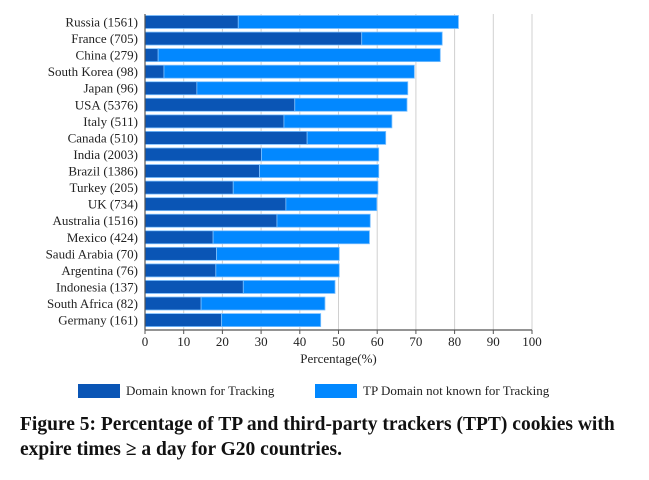 The image size is (649, 480). Describe the element at coordinates (454, 341) in the screenshot. I see `x-tick-label: 80` at that location.